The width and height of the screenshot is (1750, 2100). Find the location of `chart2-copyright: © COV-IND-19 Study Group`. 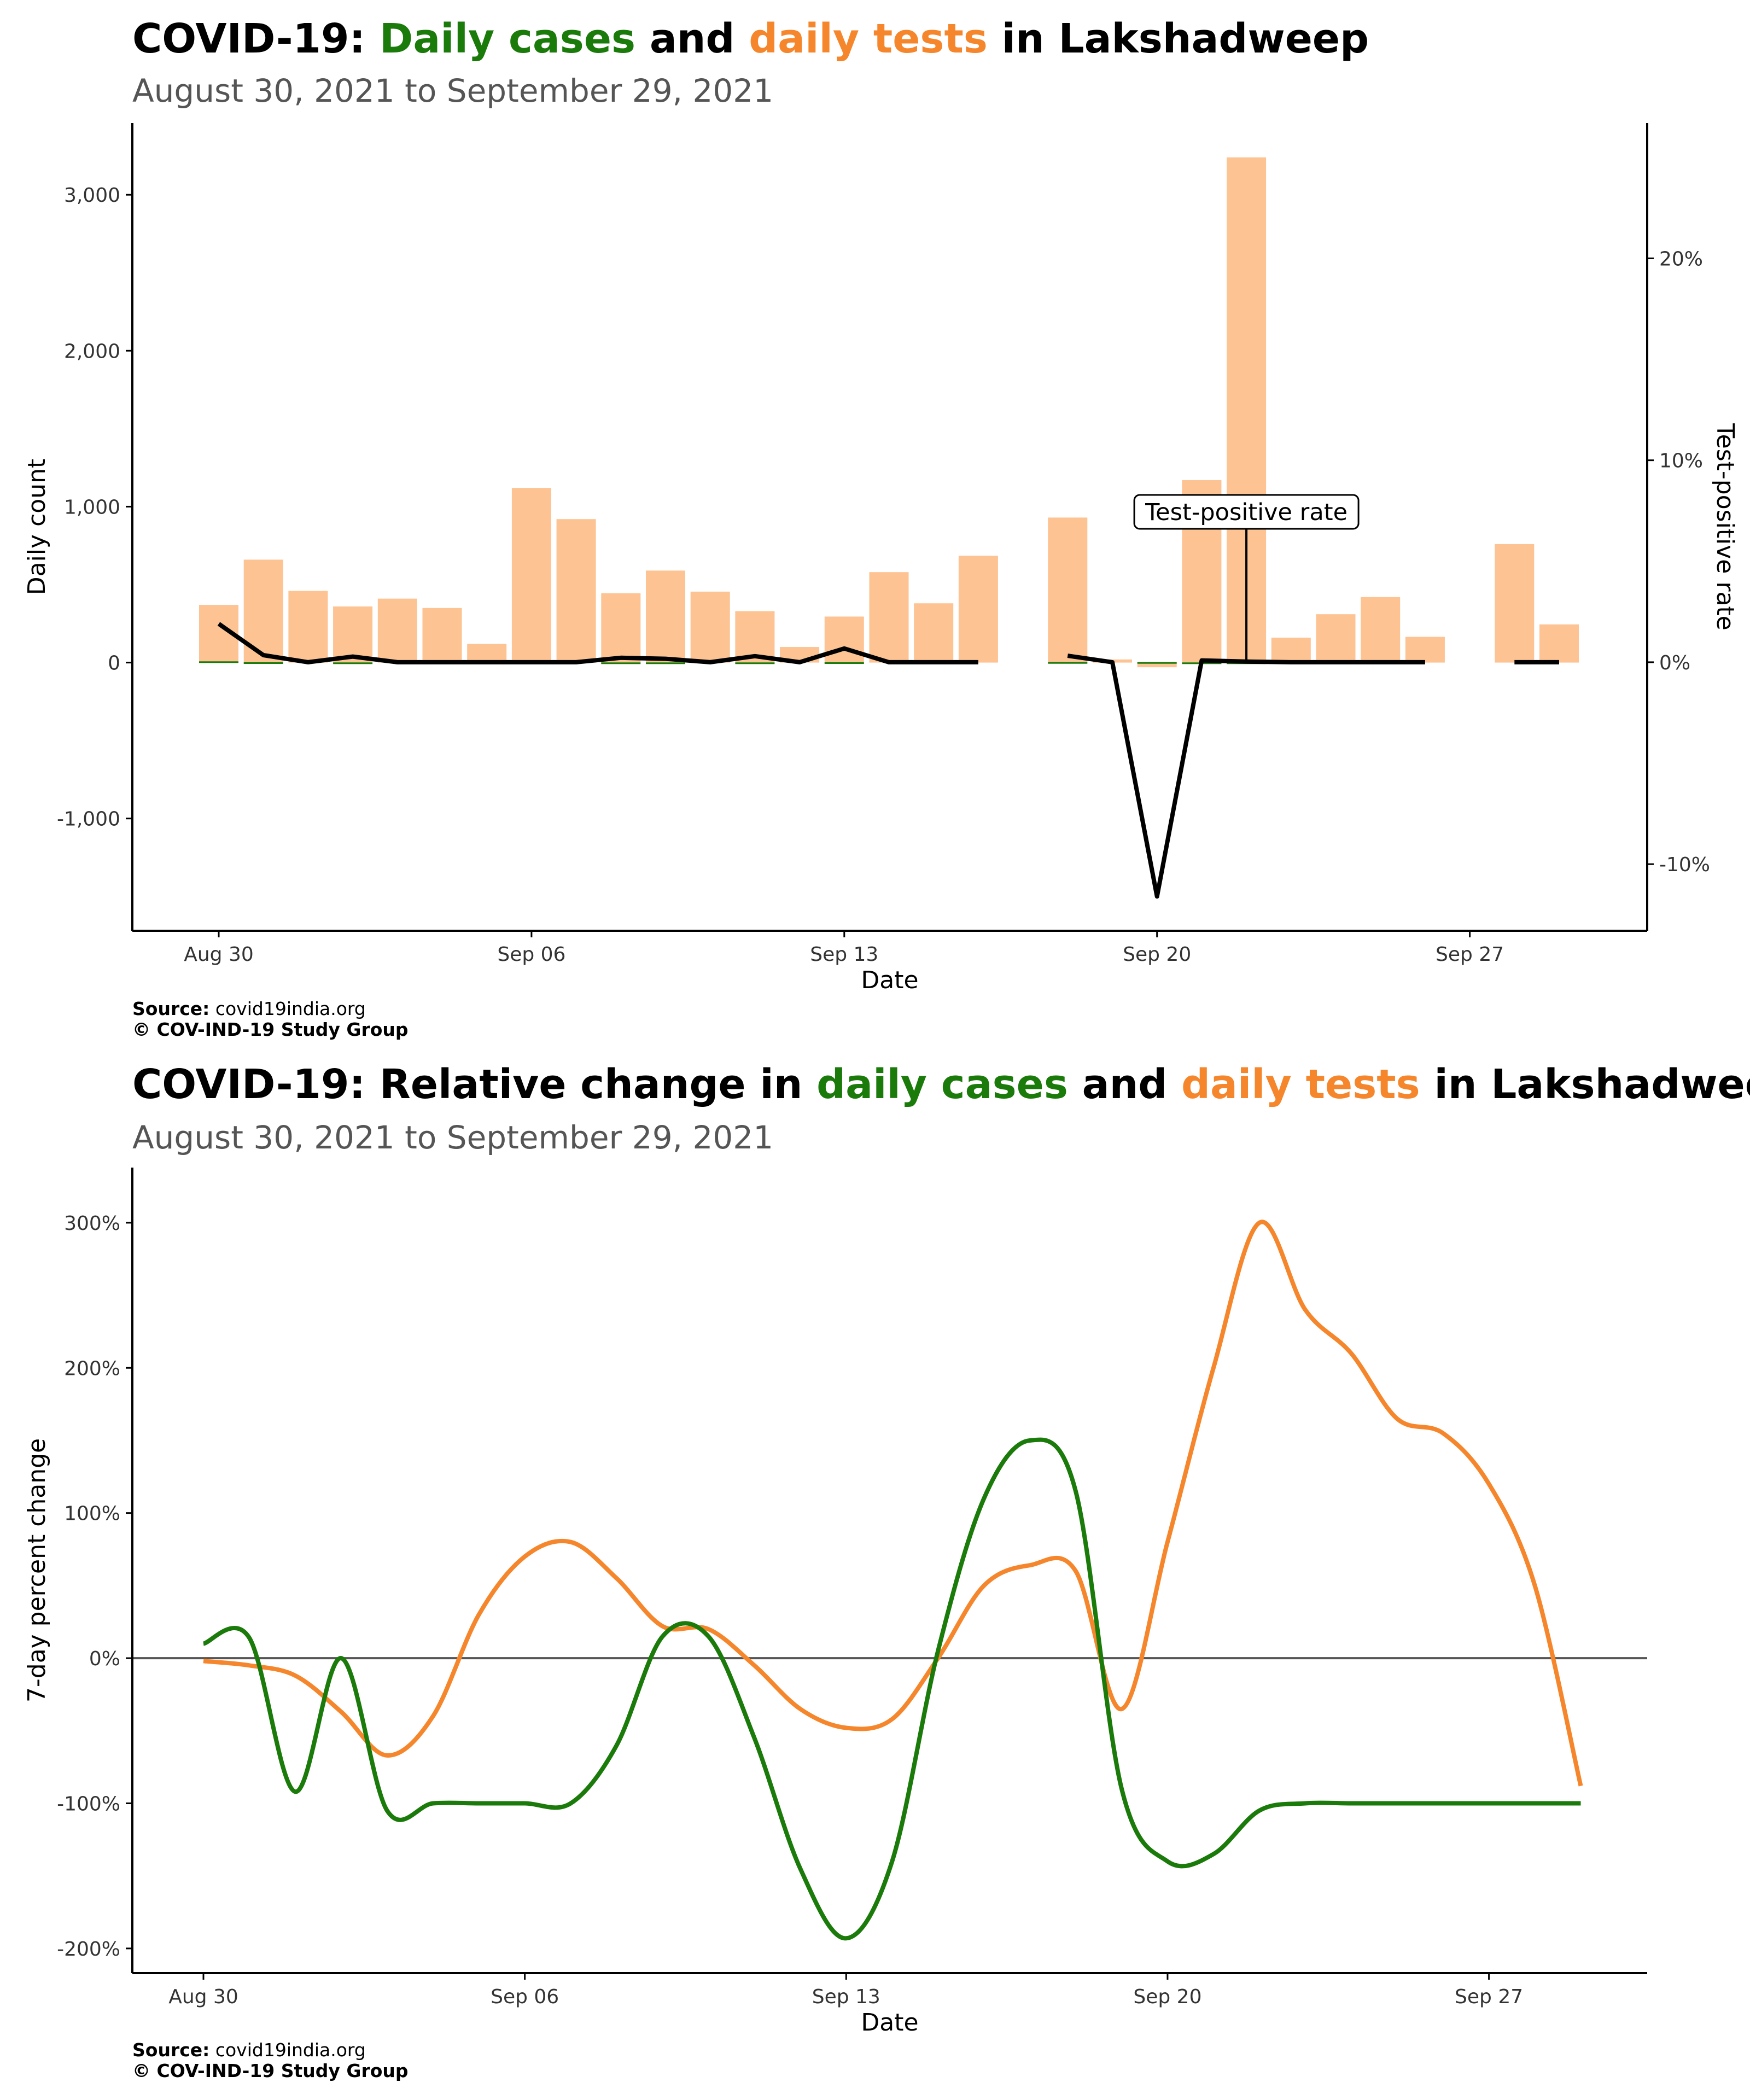

chart2-copyright: © COV-IND-19 Study Group is located at coordinates (270, 2070).